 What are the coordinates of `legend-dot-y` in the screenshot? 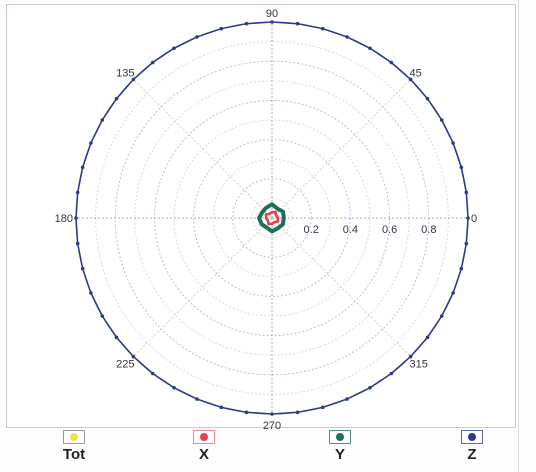 It's located at (340, 437).